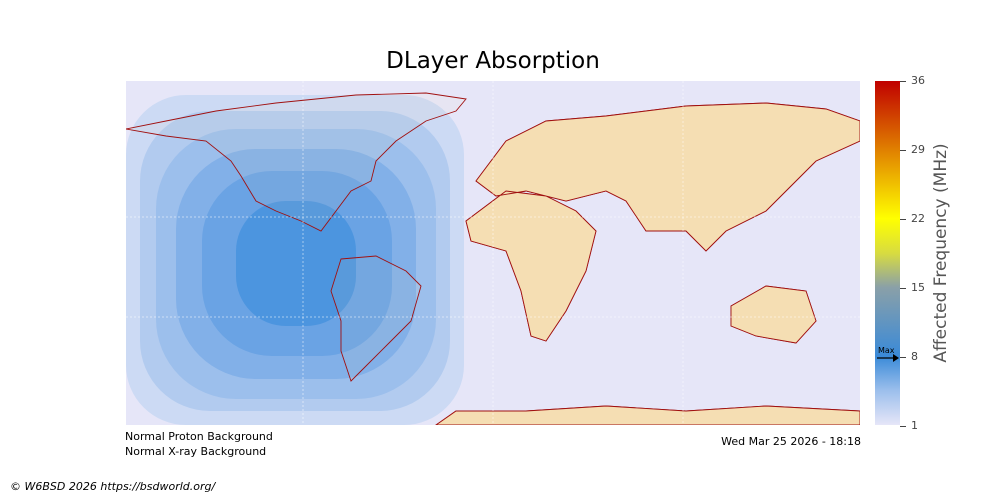 The height and width of the screenshot is (500, 1000). I want to click on colorbar, so click(887, 253).